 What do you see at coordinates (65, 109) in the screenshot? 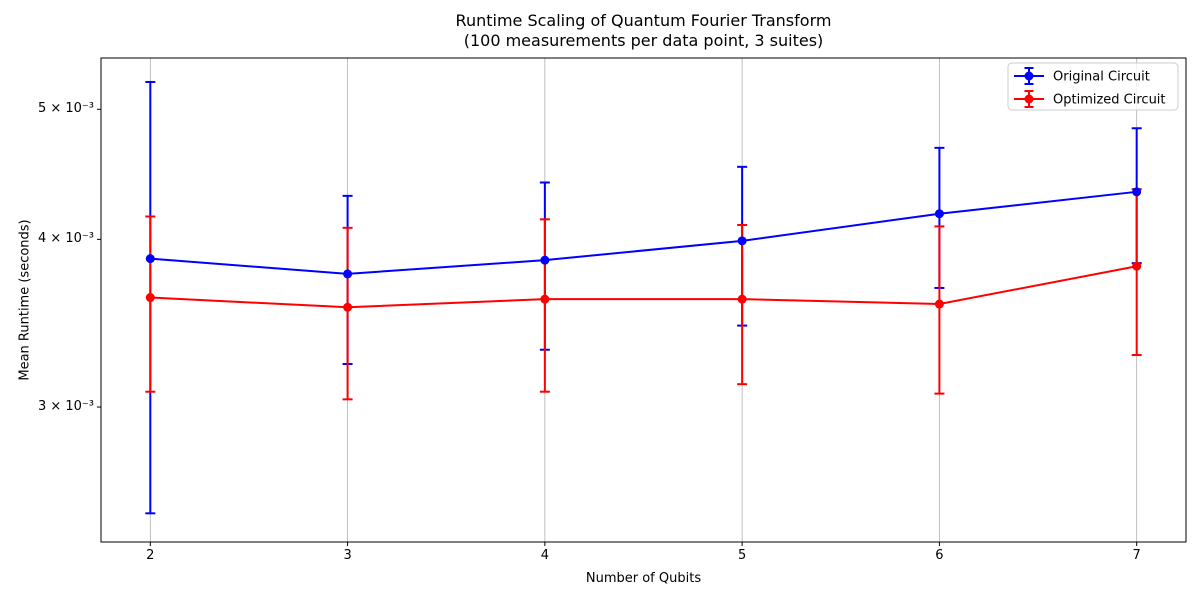
I see `y-tick-label: 5 × 10⁻³` at bounding box center [65, 109].